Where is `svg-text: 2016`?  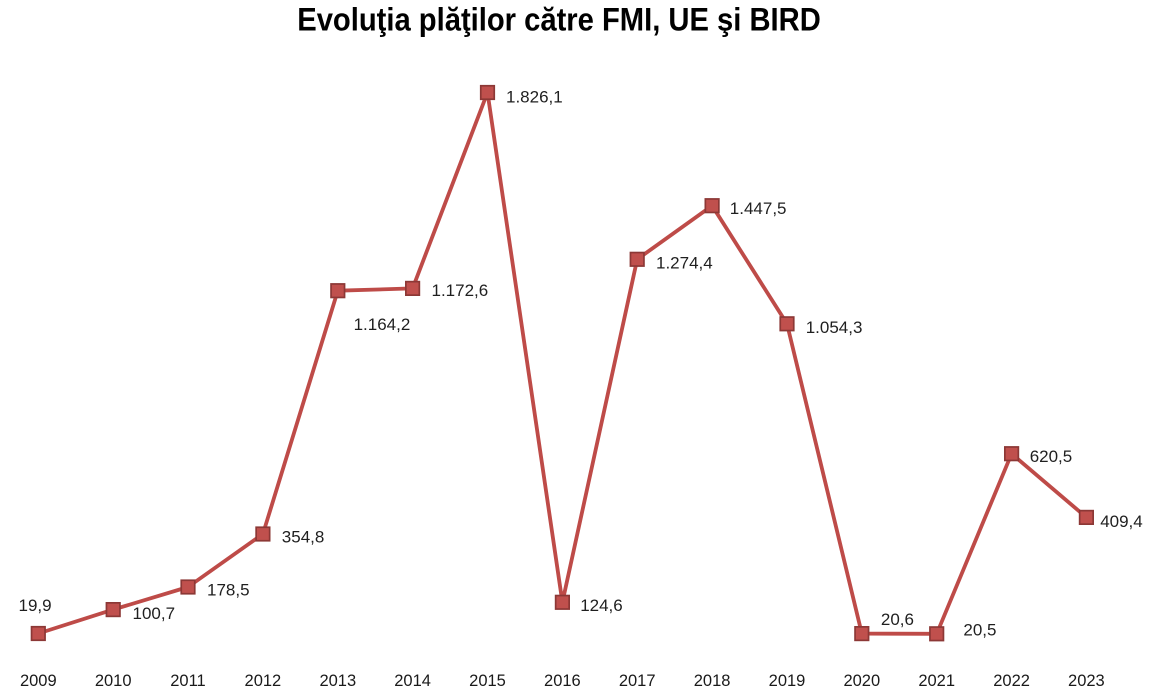
svg-text: 2016 is located at coordinates (562, 681).